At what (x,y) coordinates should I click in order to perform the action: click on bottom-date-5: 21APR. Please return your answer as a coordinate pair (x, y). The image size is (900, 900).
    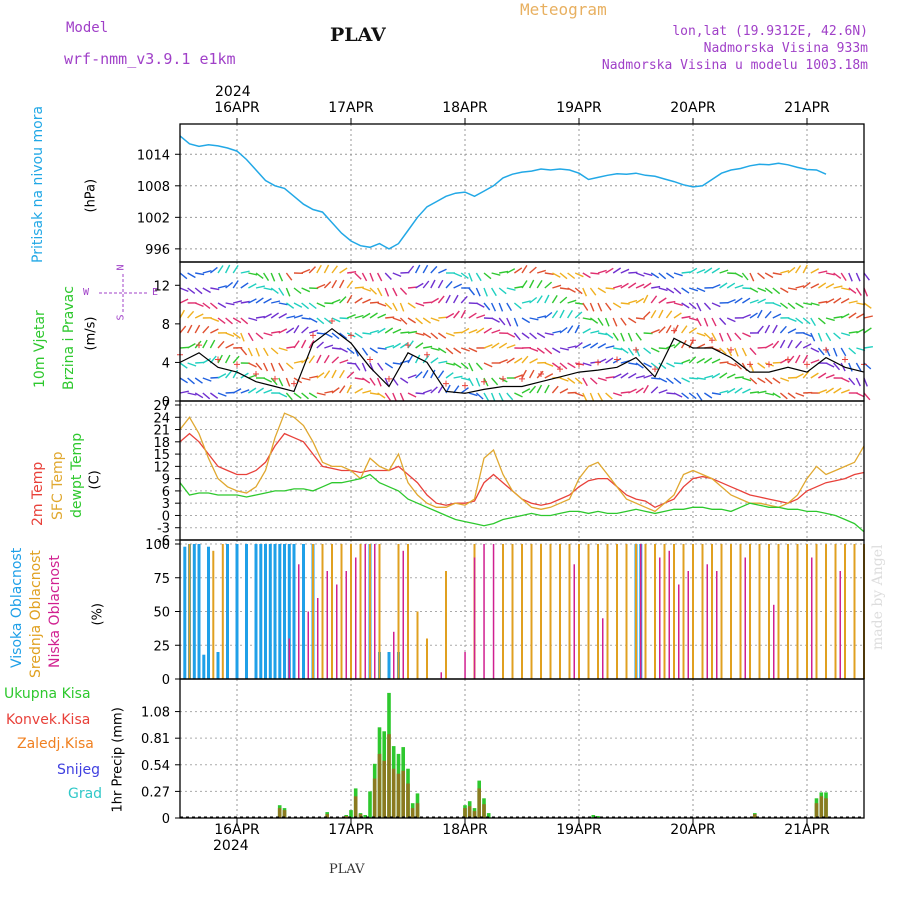
    Looking at the image, I should click on (807, 830).